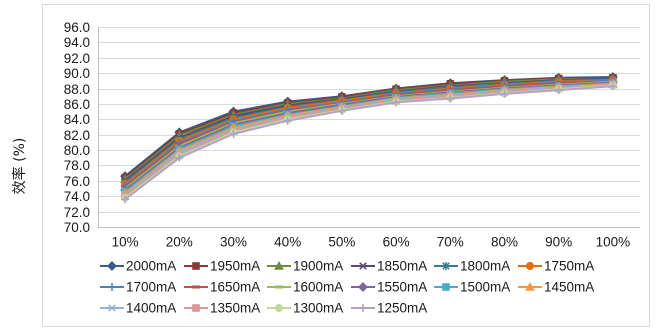  Describe the element at coordinates (446, 266) in the screenshot. I see `legend-marker-star` at that location.